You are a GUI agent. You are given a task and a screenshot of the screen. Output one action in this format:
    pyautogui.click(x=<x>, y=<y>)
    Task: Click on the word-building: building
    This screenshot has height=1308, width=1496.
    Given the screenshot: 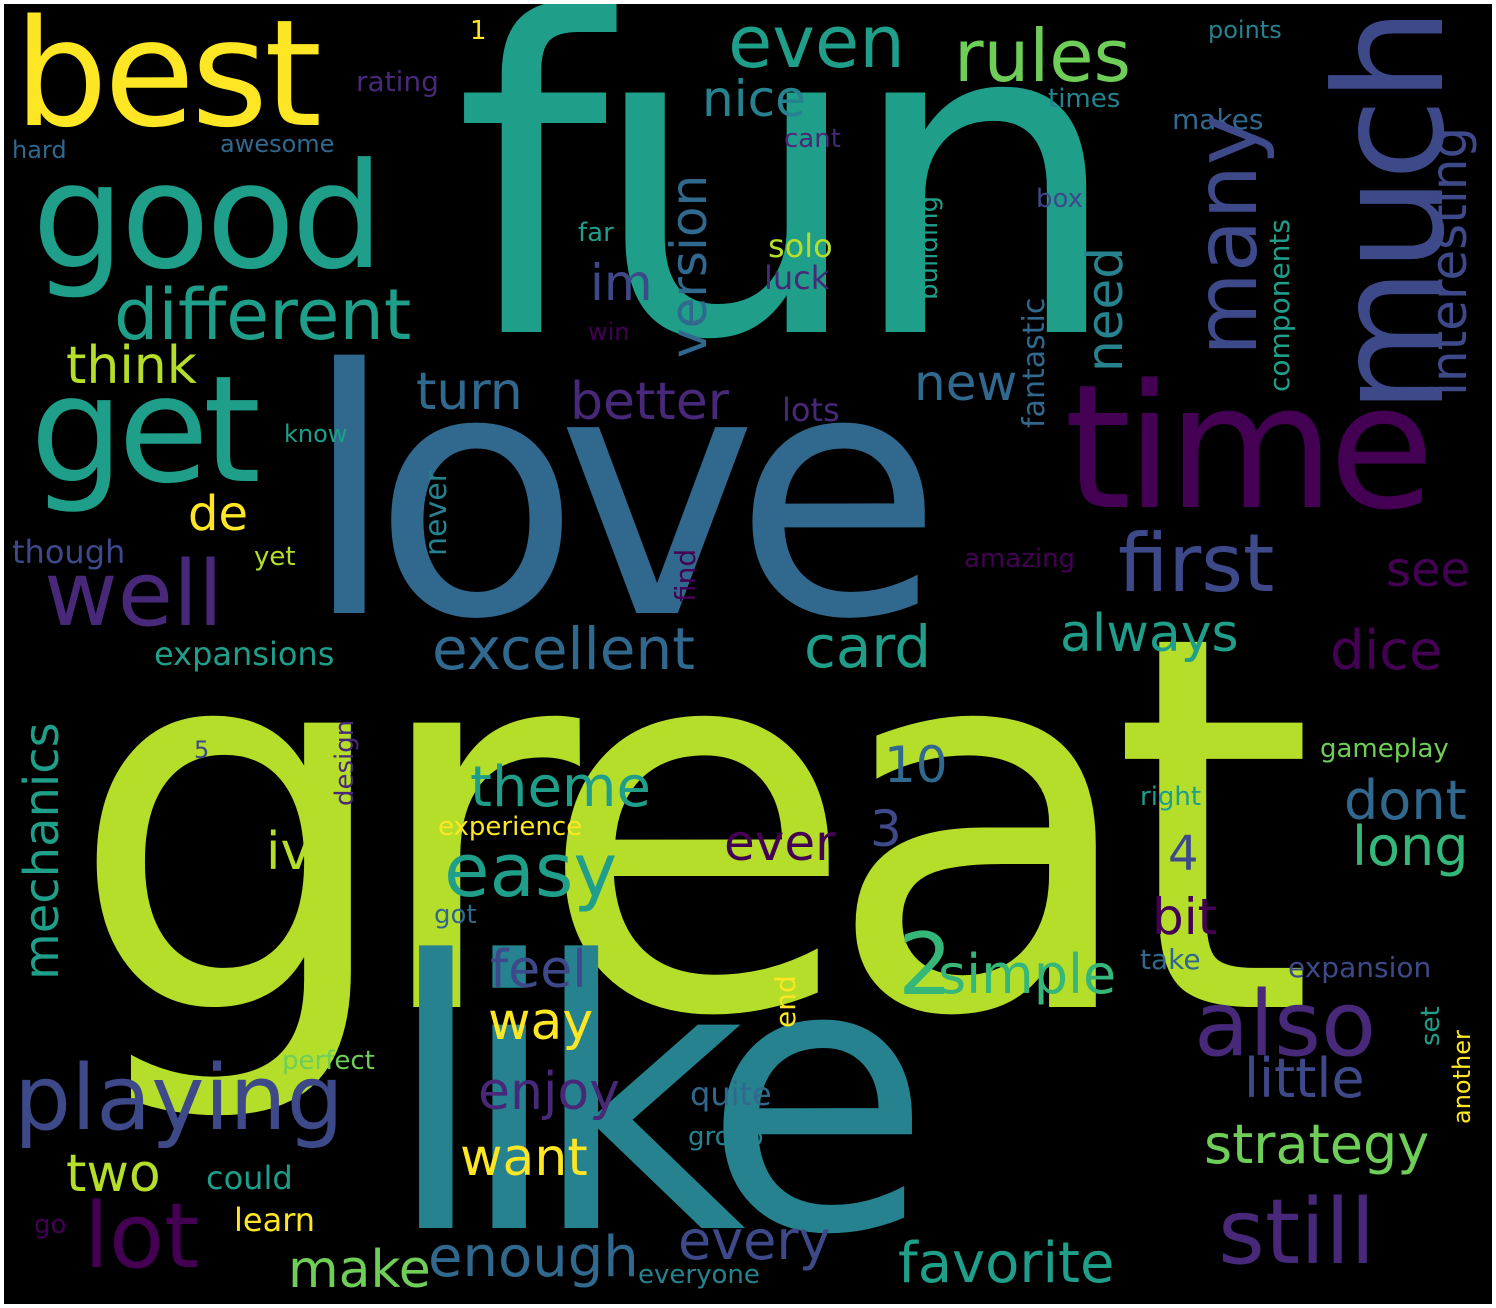 What is the action you would take?
    pyautogui.click(x=929, y=247)
    